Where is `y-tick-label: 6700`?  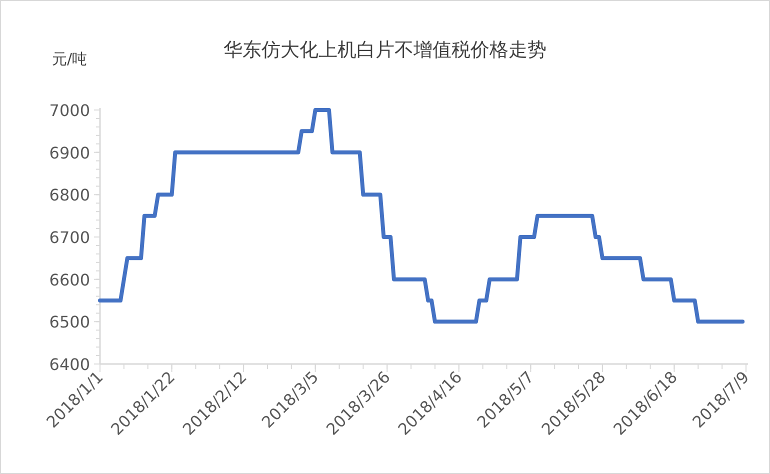 y-tick-label: 6700 is located at coordinates (69, 237).